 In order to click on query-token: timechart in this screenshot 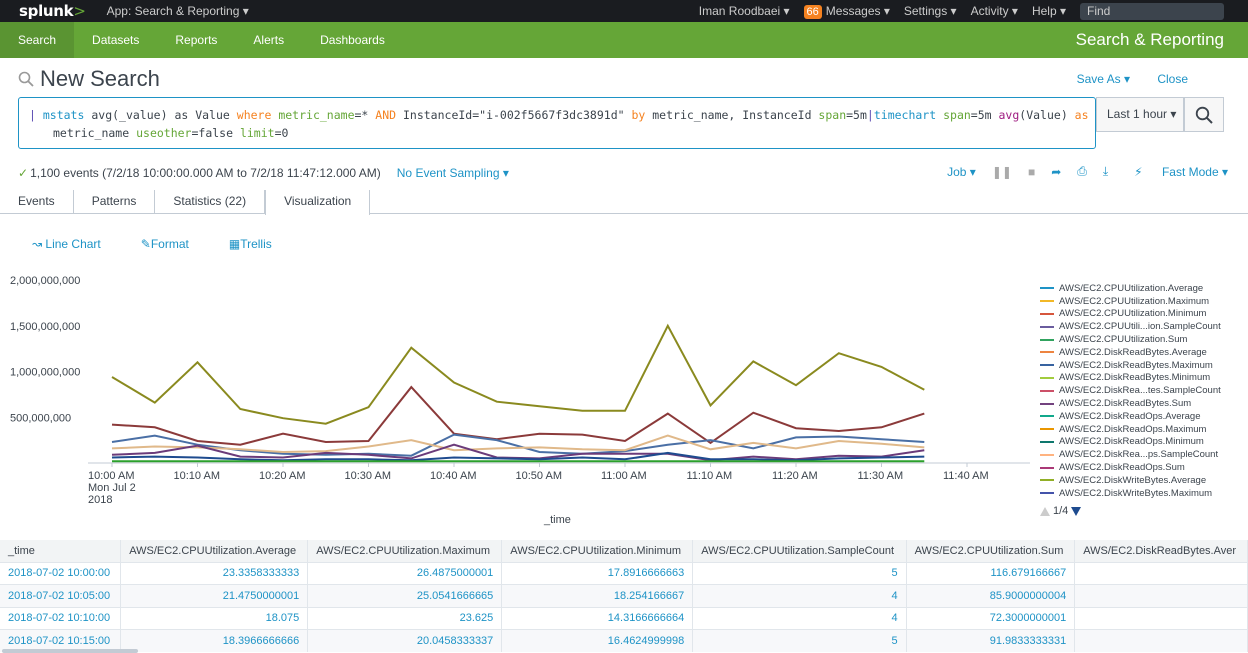, I will do `click(905, 115)`.